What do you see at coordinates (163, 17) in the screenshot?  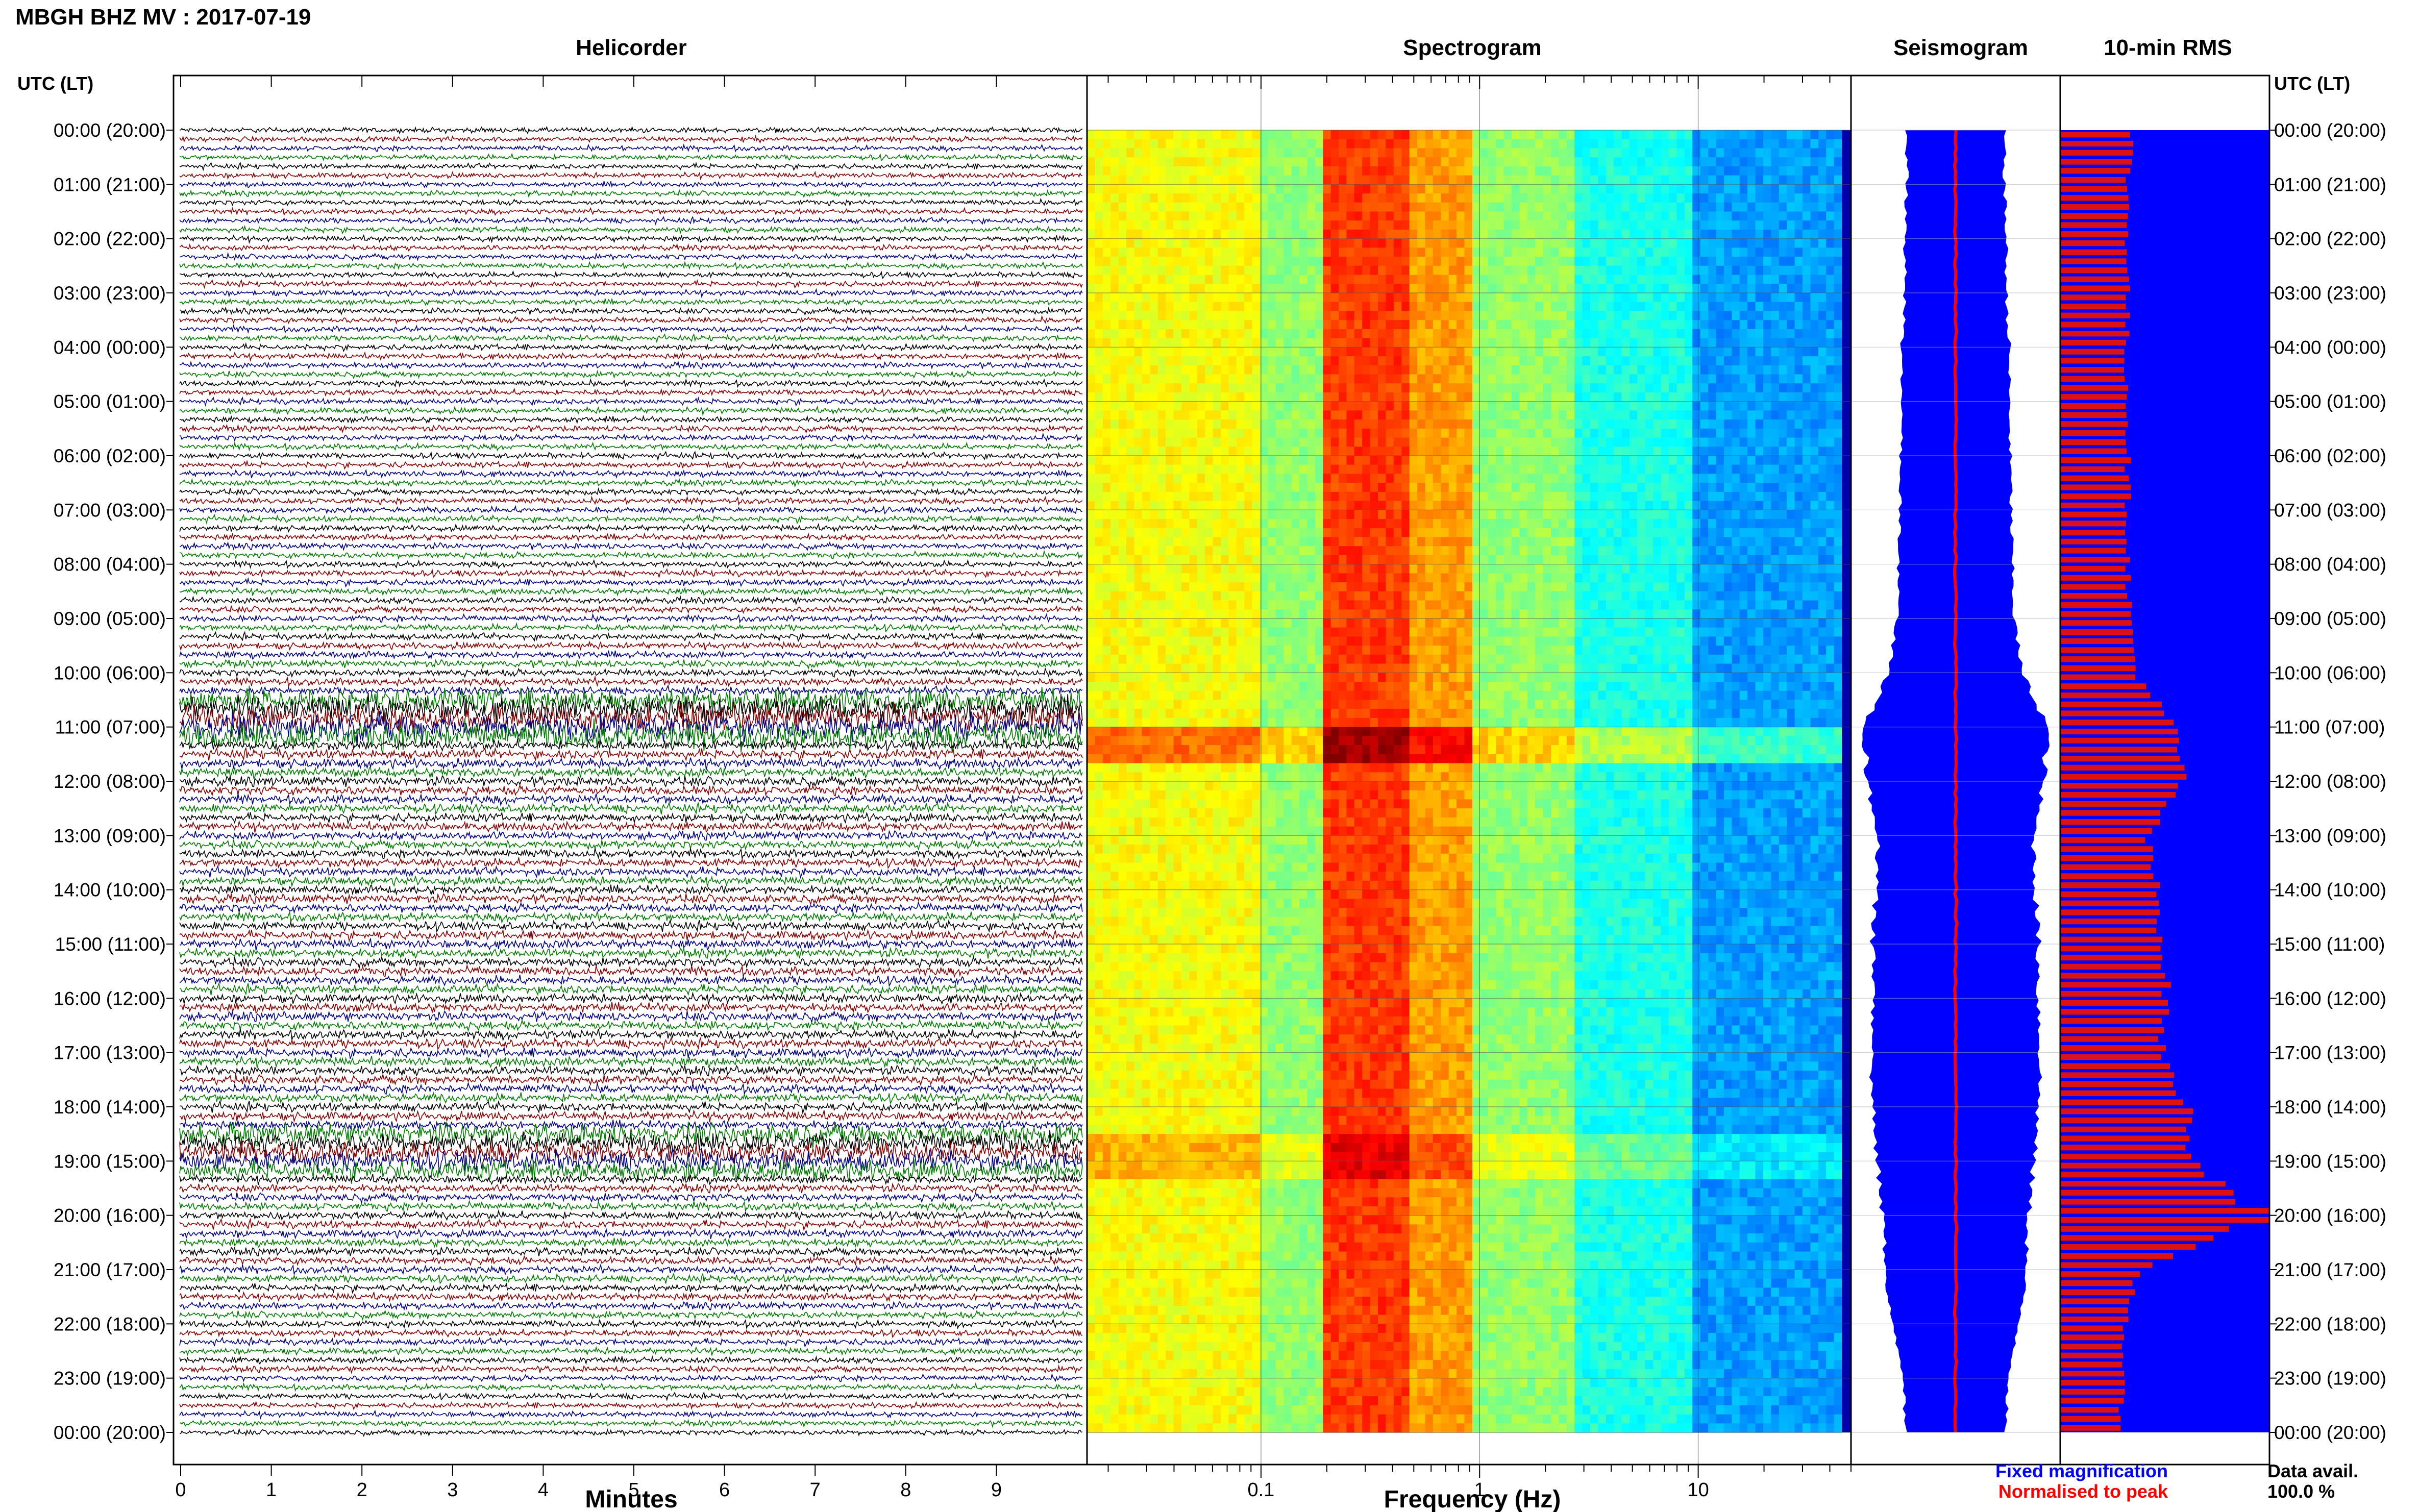 I see `station-title: MBGH BHZ MV : 2017-07-19` at bounding box center [163, 17].